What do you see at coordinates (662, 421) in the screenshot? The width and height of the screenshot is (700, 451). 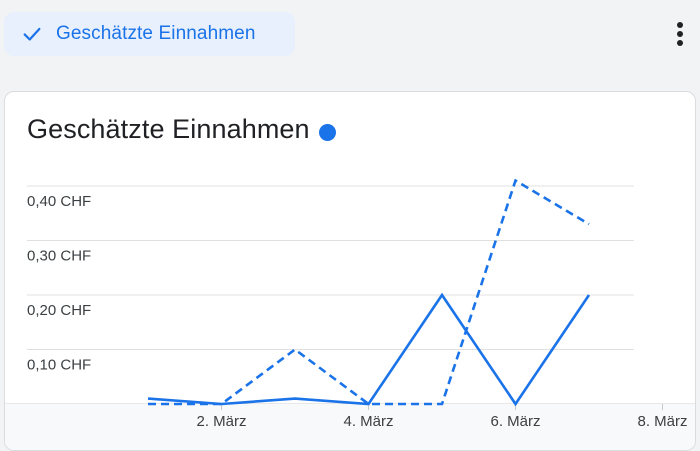 I see `x-tick-label: 8. März` at bounding box center [662, 421].